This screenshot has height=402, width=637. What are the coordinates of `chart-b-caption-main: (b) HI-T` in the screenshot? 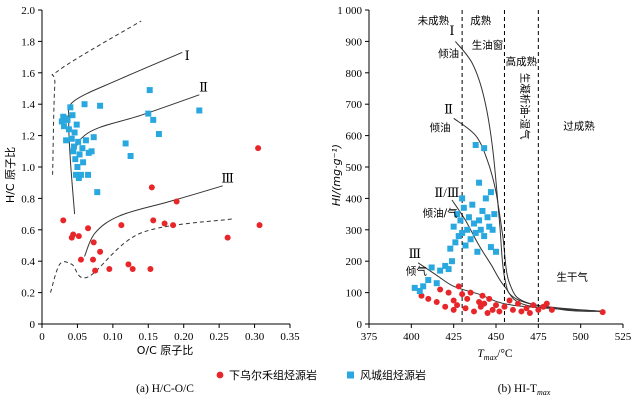 It's located at (517, 389).